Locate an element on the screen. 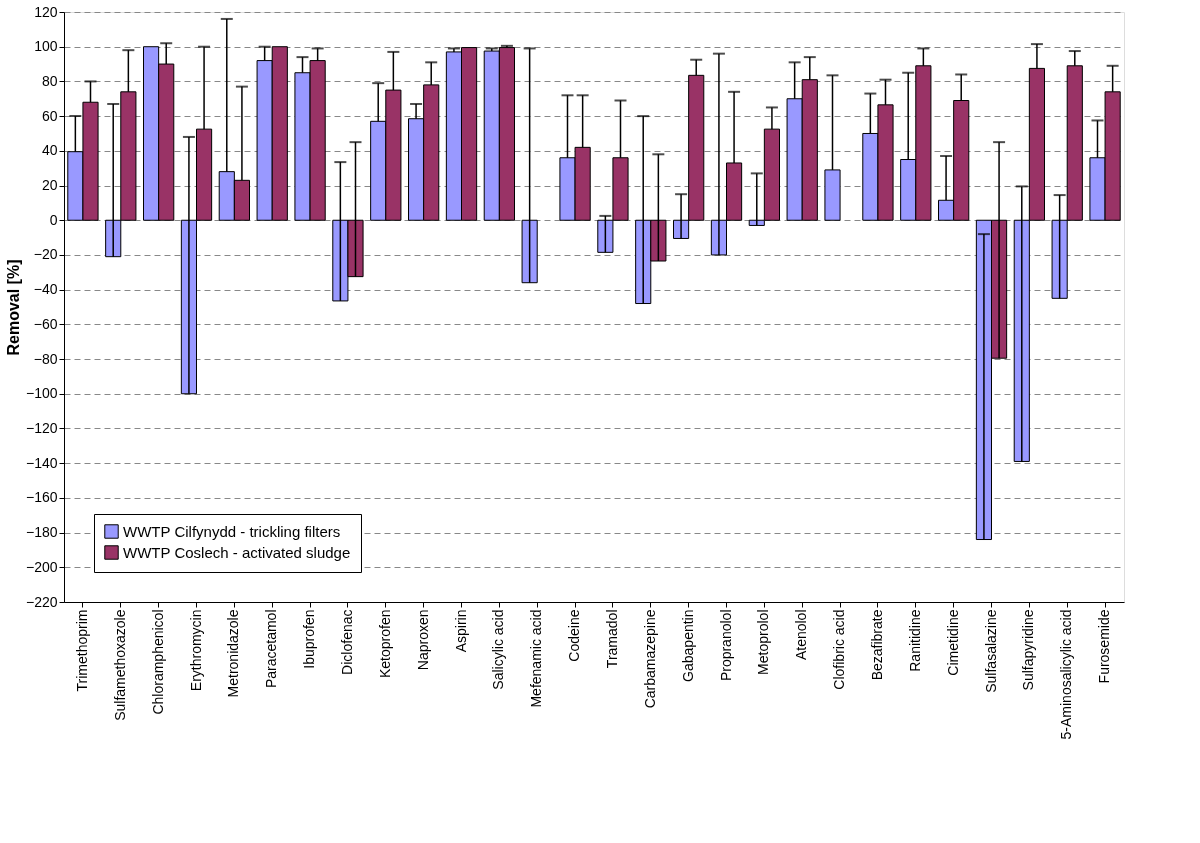  y-tick-label: −100 is located at coordinates (41, 393).